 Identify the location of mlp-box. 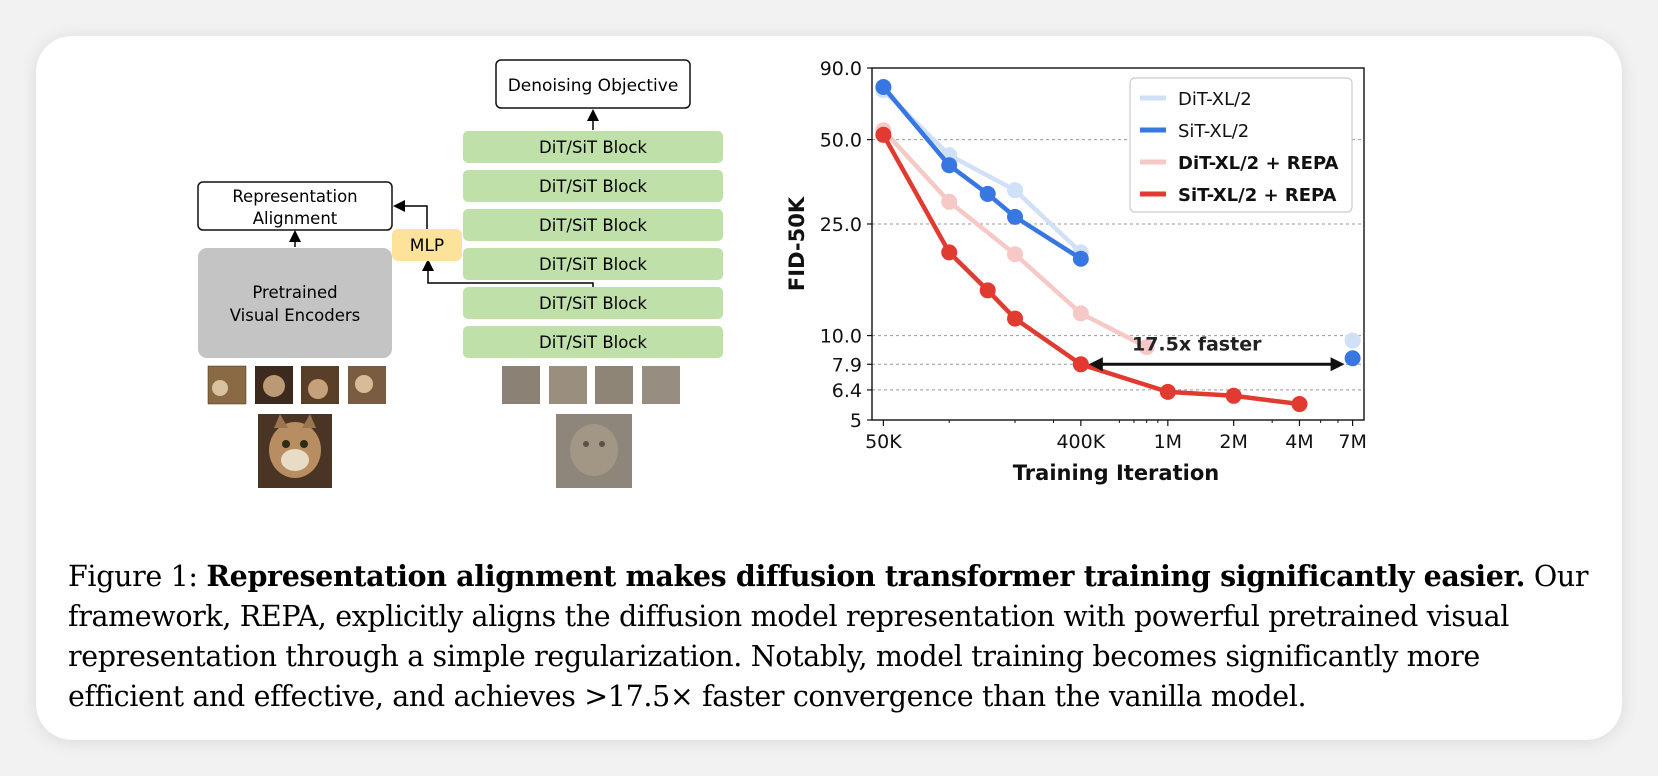
(427, 245).